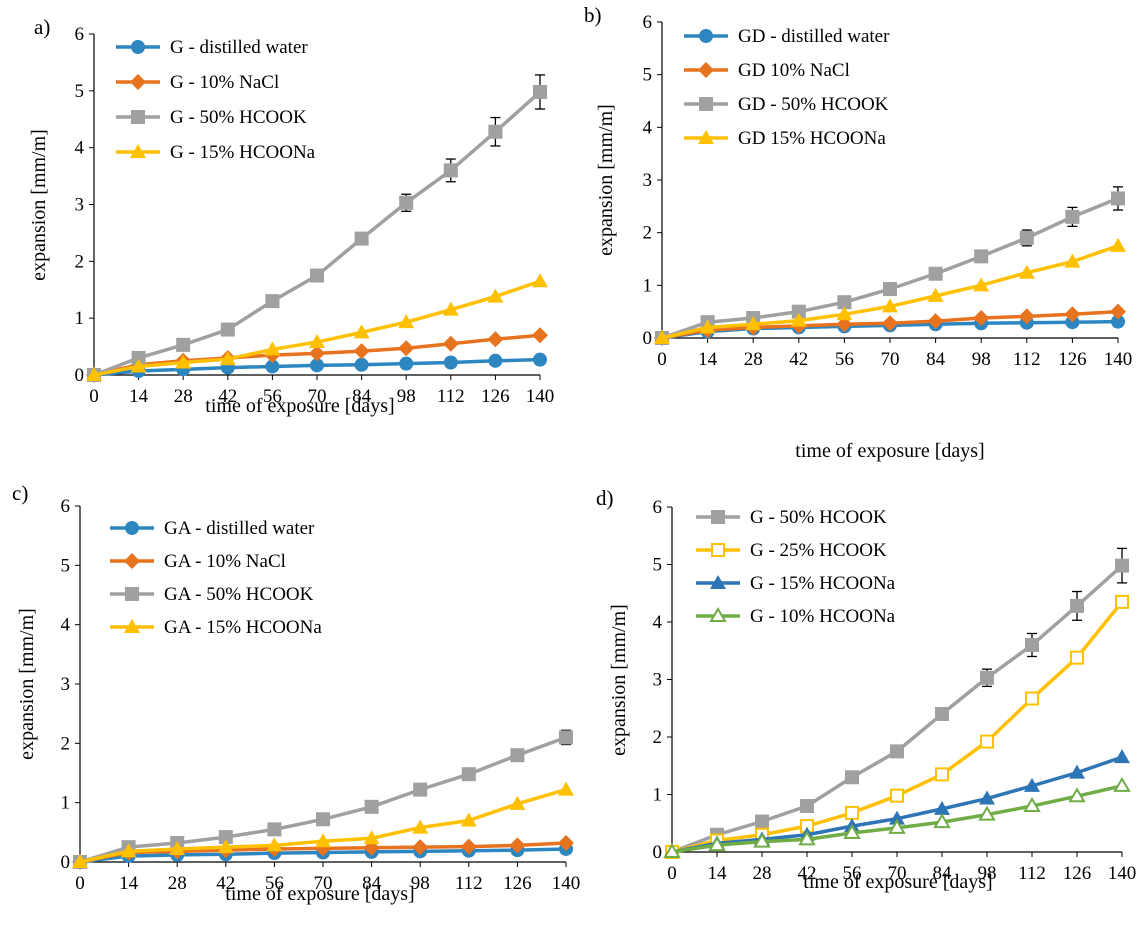 This screenshot has height=937, width=1143. What do you see at coordinates (42, 27) in the screenshot?
I see `panel-label: a)` at bounding box center [42, 27].